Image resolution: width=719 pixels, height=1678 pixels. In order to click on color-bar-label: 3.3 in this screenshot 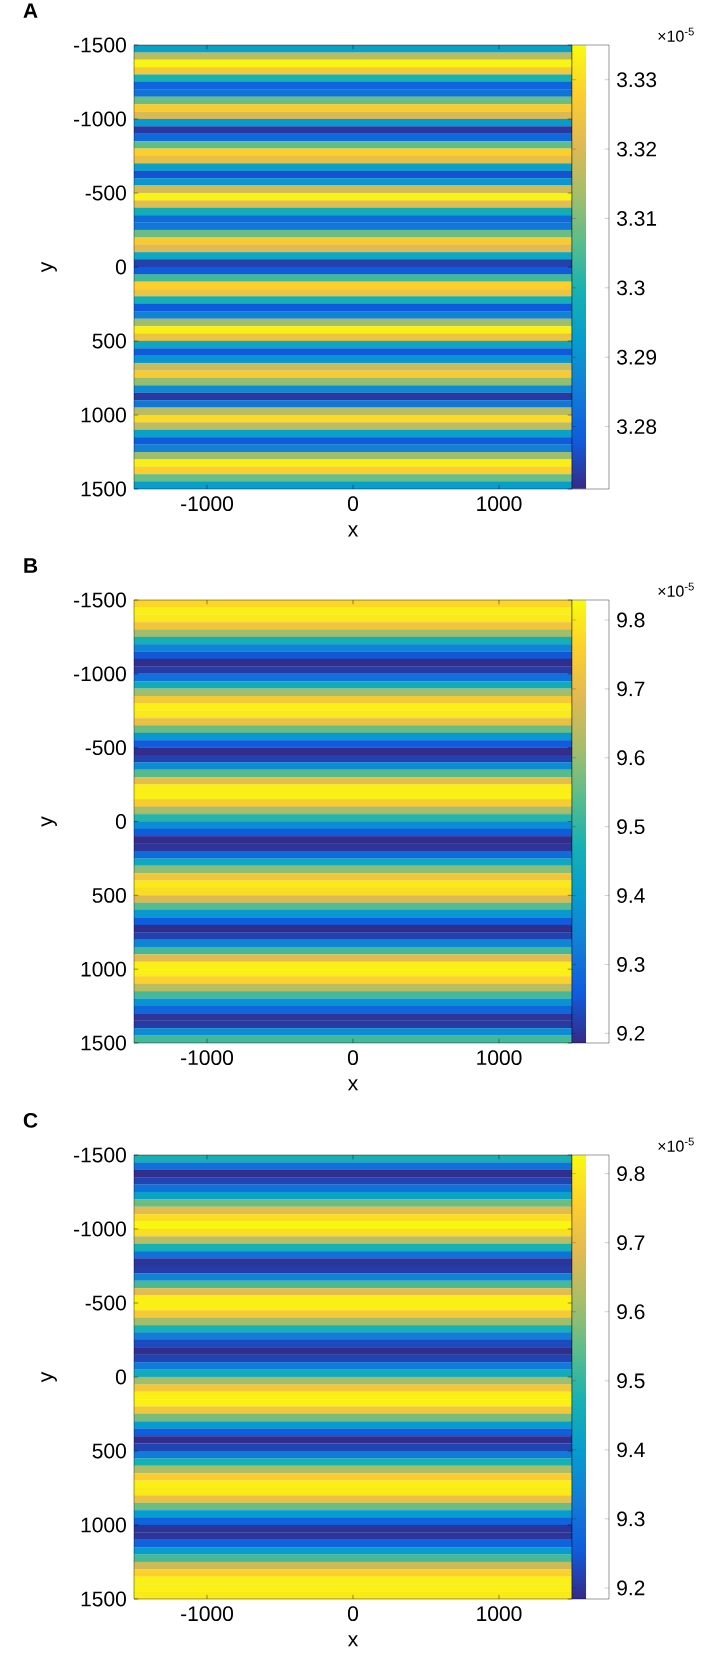, I will do `click(630, 288)`.